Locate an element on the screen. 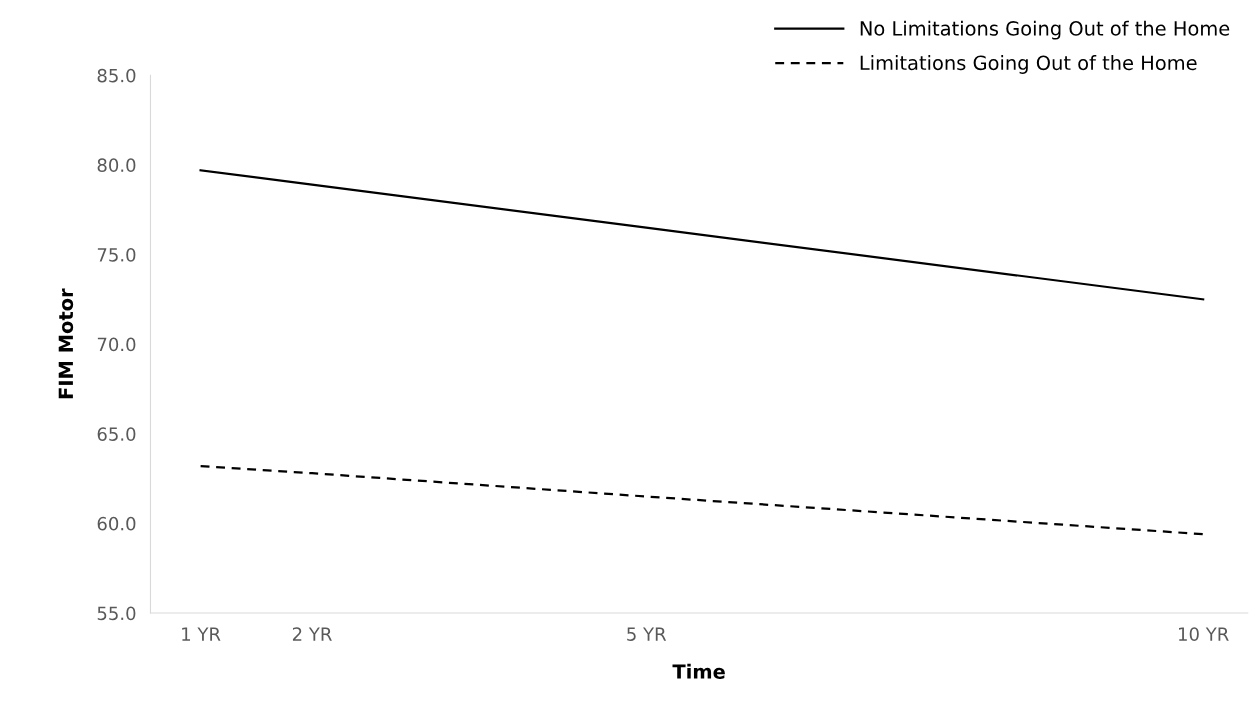 The width and height of the screenshot is (1254, 717). x-tick-label: 1 YR is located at coordinates (201, 634).